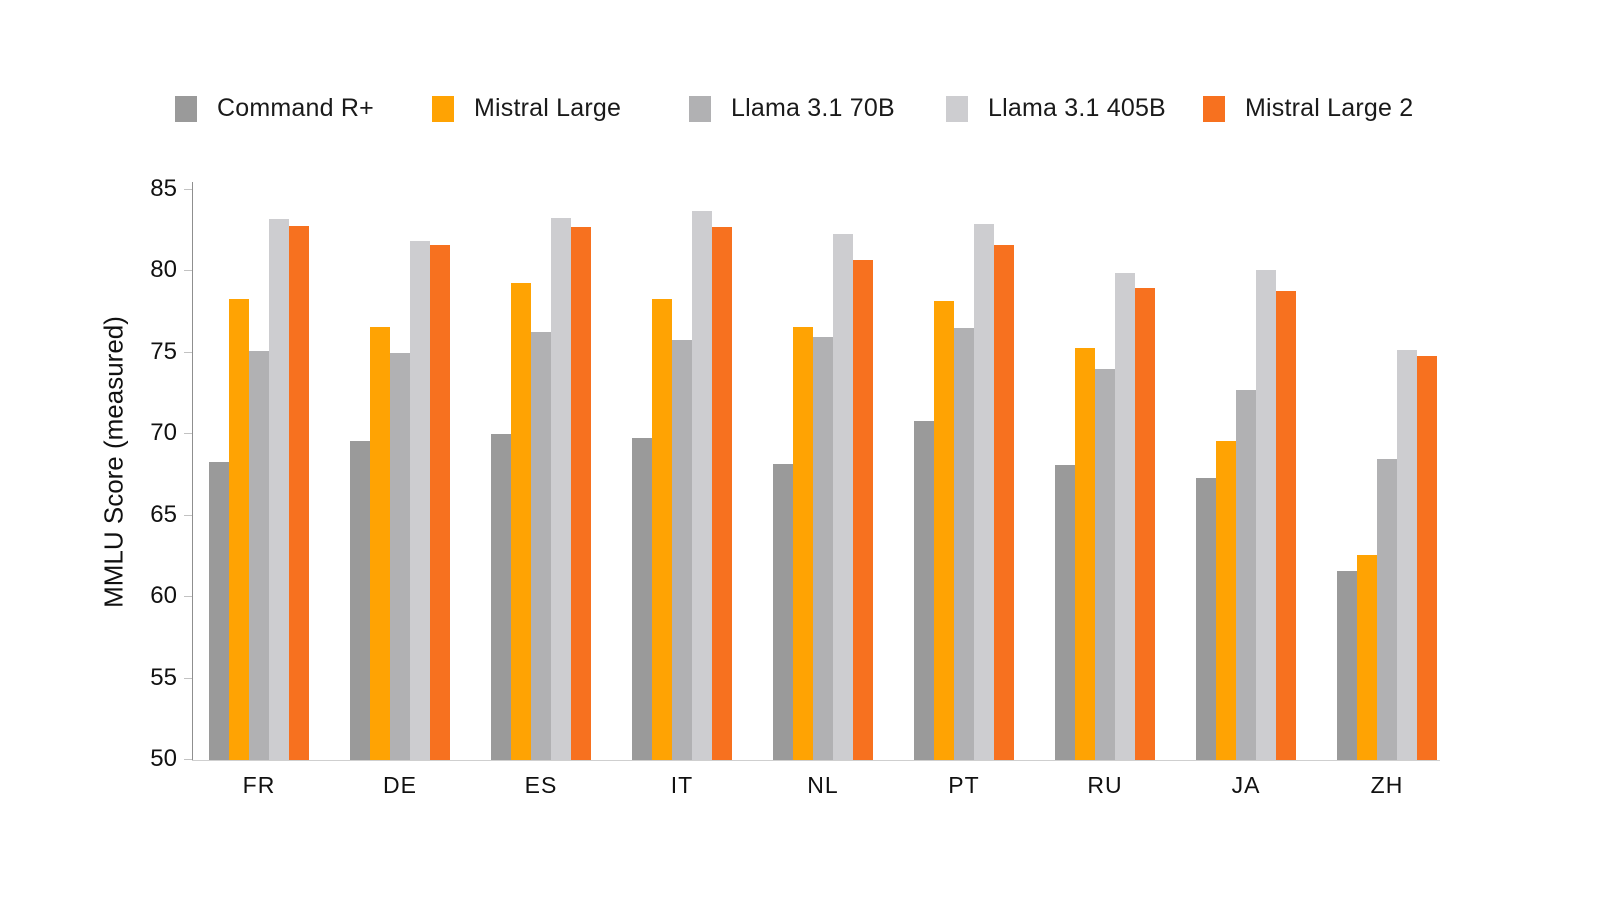 The height and width of the screenshot is (900, 1600). I want to click on bar-llama-3-1-70b-ru, so click(1105, 564).